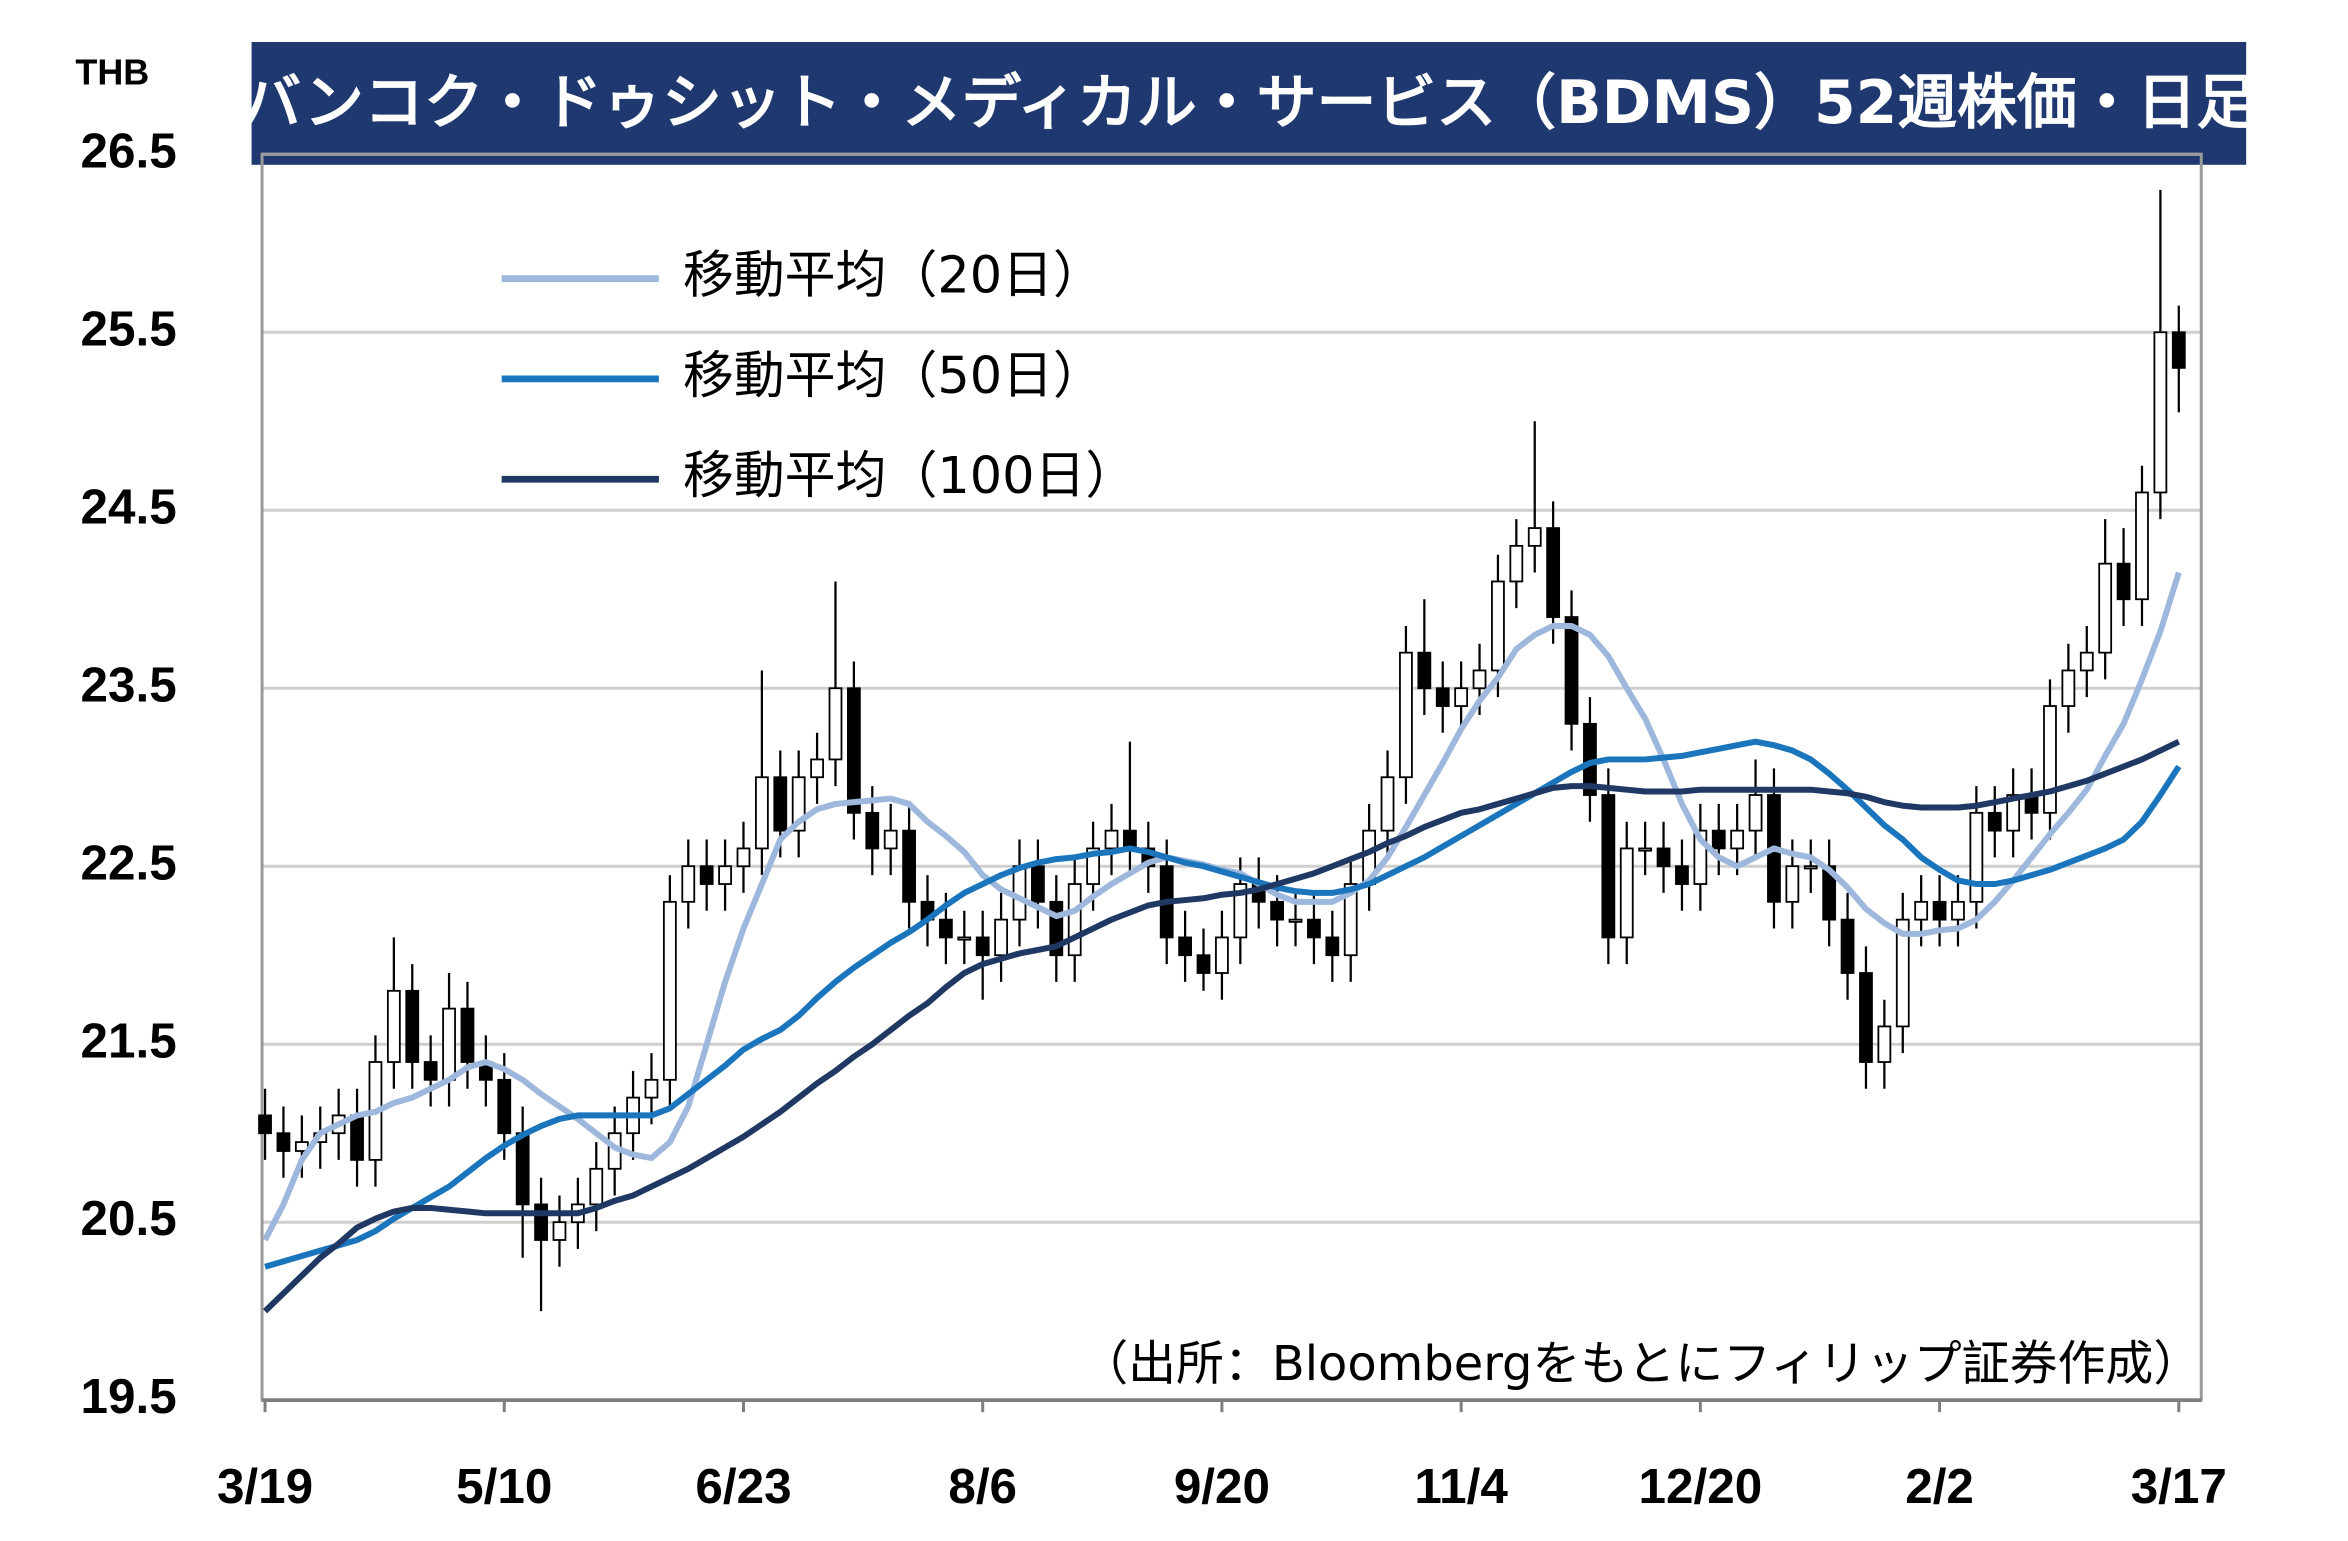  Describe the element at coordinates (893, 376) in the screenshot. I see `legend-label: 移動平均（50日）` at that location.